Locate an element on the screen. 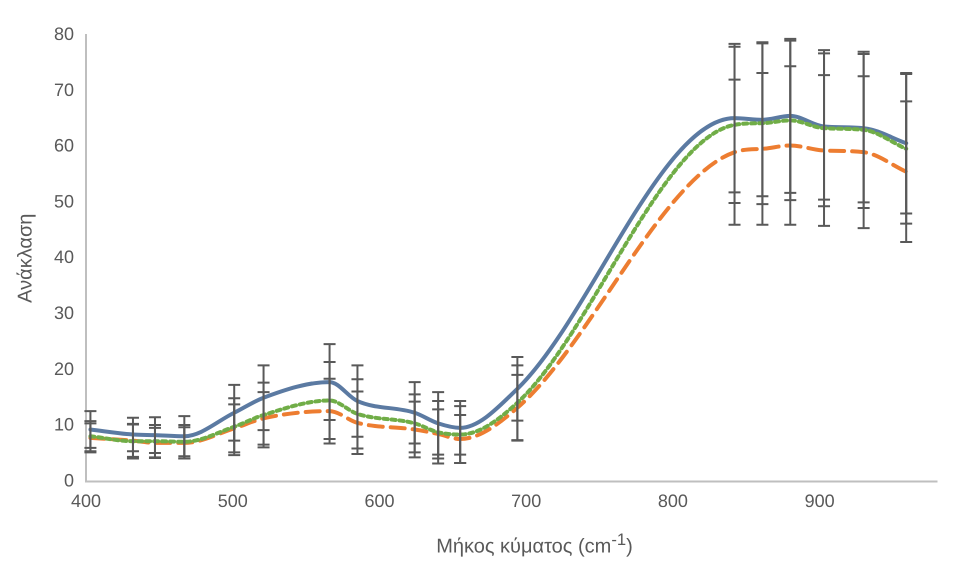  x-tick-label: 400 is located at coordinates (86, 501).